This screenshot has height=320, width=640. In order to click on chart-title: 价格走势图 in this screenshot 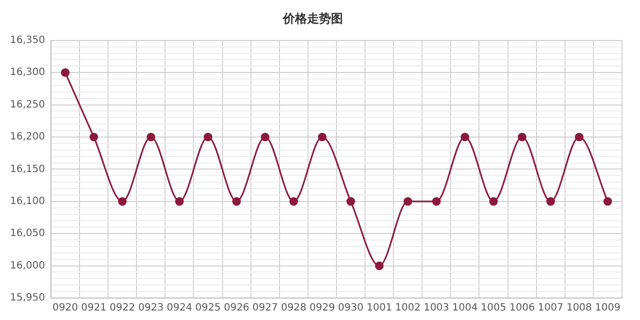, I will do `click(312, 18)`.